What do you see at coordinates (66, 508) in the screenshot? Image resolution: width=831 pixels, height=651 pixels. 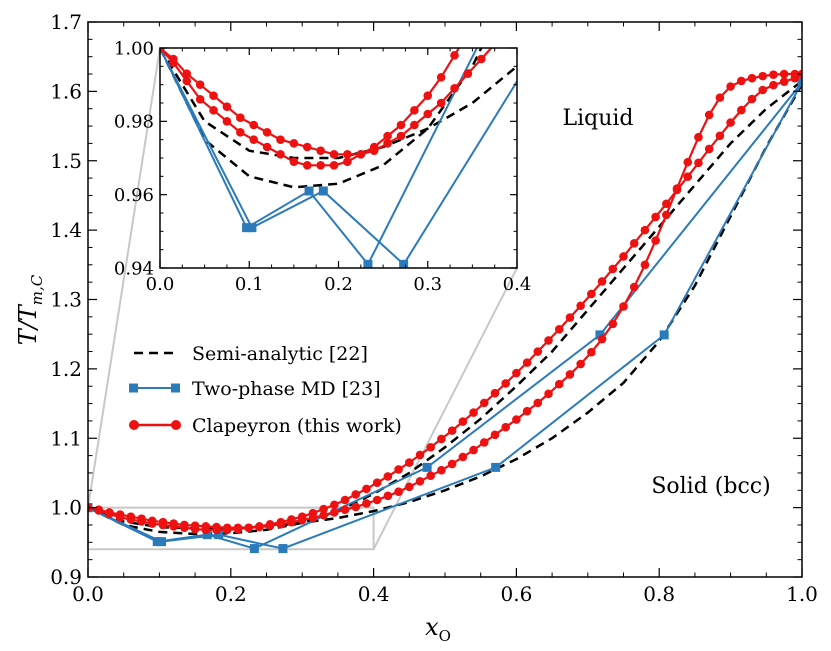 I see `y-tick-label: 1.0` at bounding box center [66, 508].